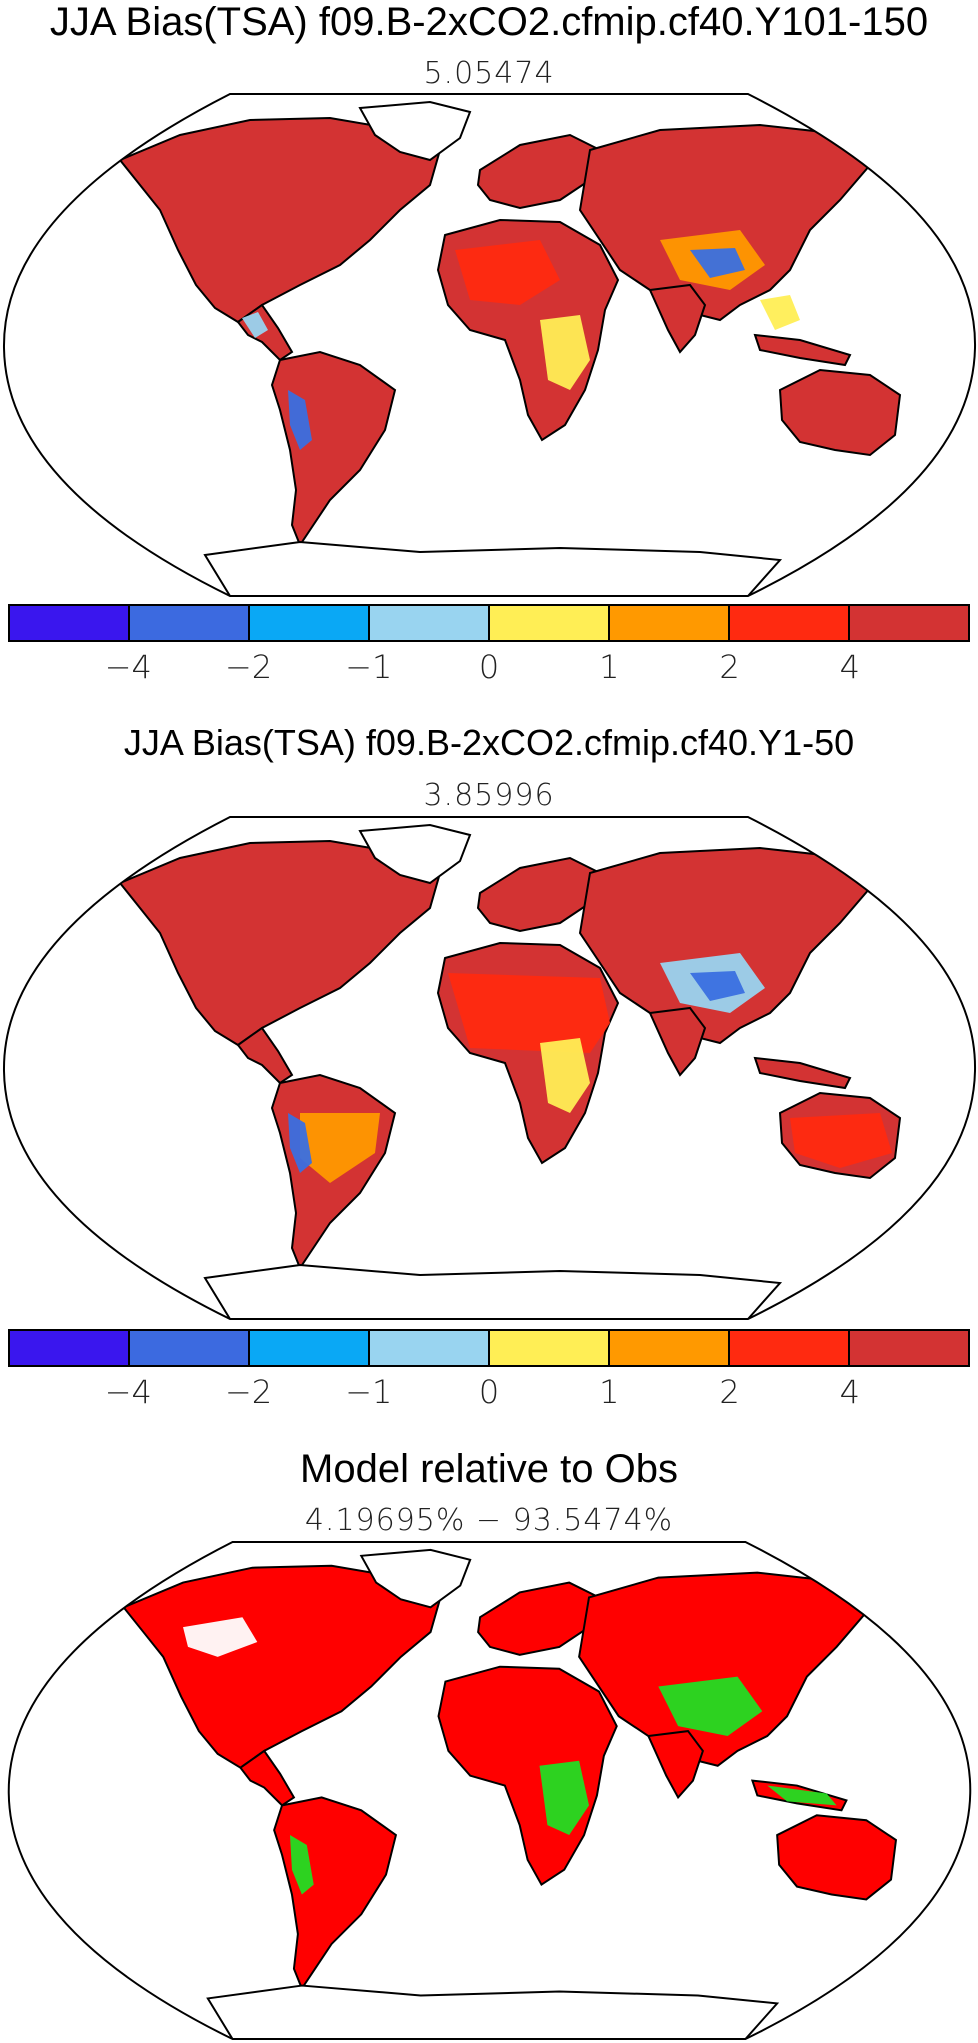 Image resolution: width=978 pixels, height=2043 pixels. I want to click on panel-3-title: Model relative to Obs, so click(489, 1469).